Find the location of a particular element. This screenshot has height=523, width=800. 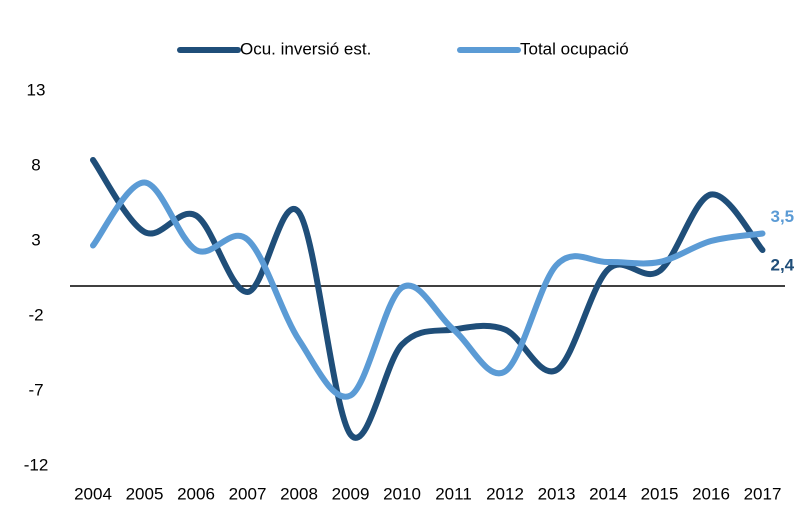

x-tick-label: 2012 is located at coordinates (505, 493).